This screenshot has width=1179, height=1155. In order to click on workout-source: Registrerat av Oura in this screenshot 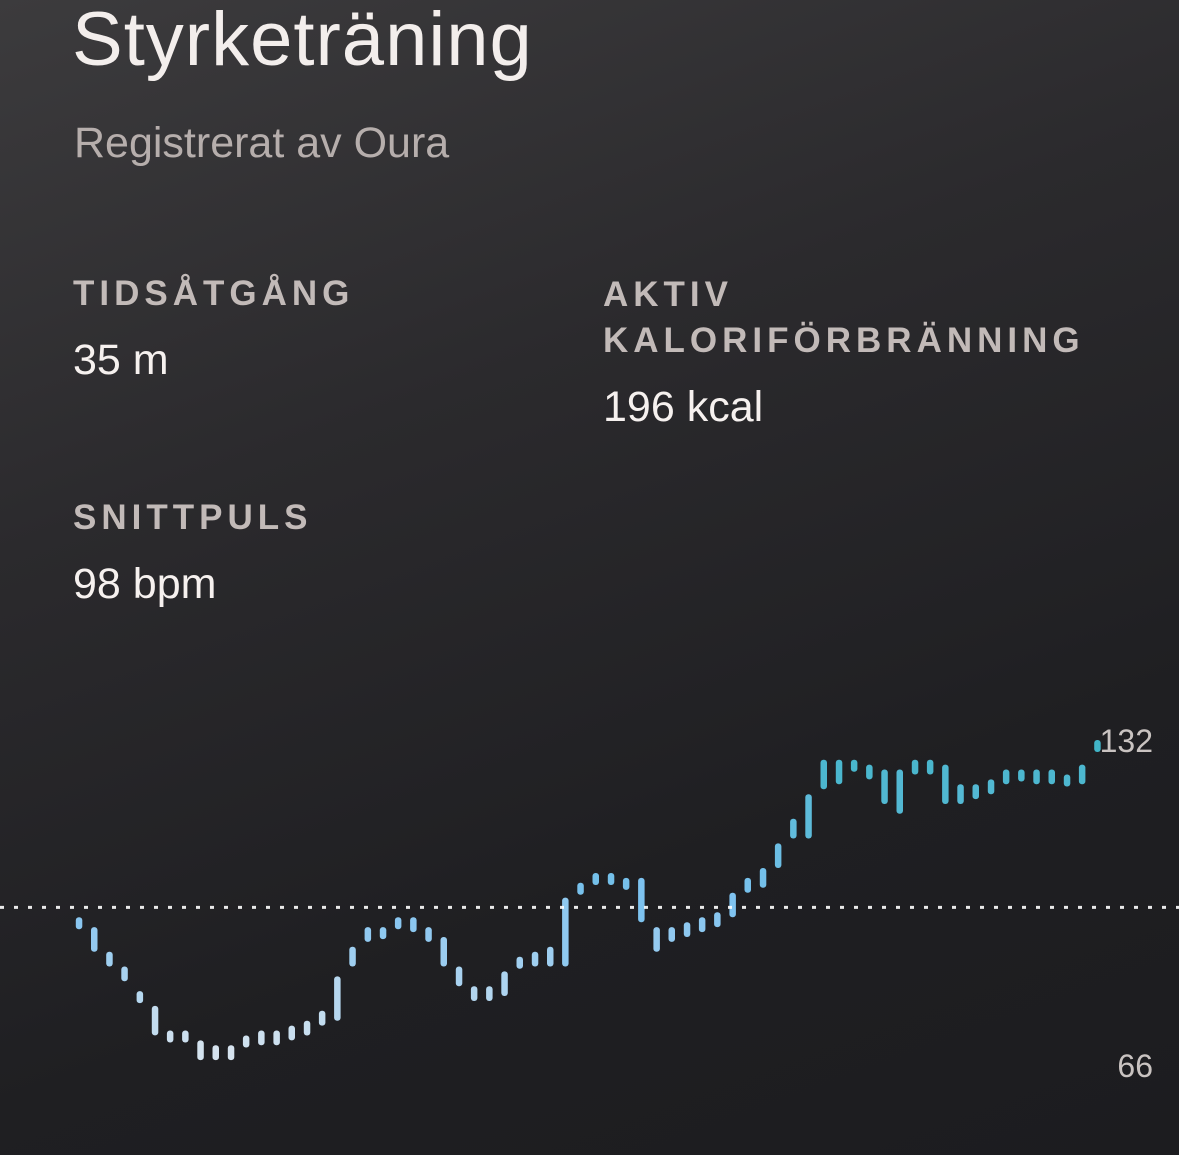, I will do `click(262, 143)`.